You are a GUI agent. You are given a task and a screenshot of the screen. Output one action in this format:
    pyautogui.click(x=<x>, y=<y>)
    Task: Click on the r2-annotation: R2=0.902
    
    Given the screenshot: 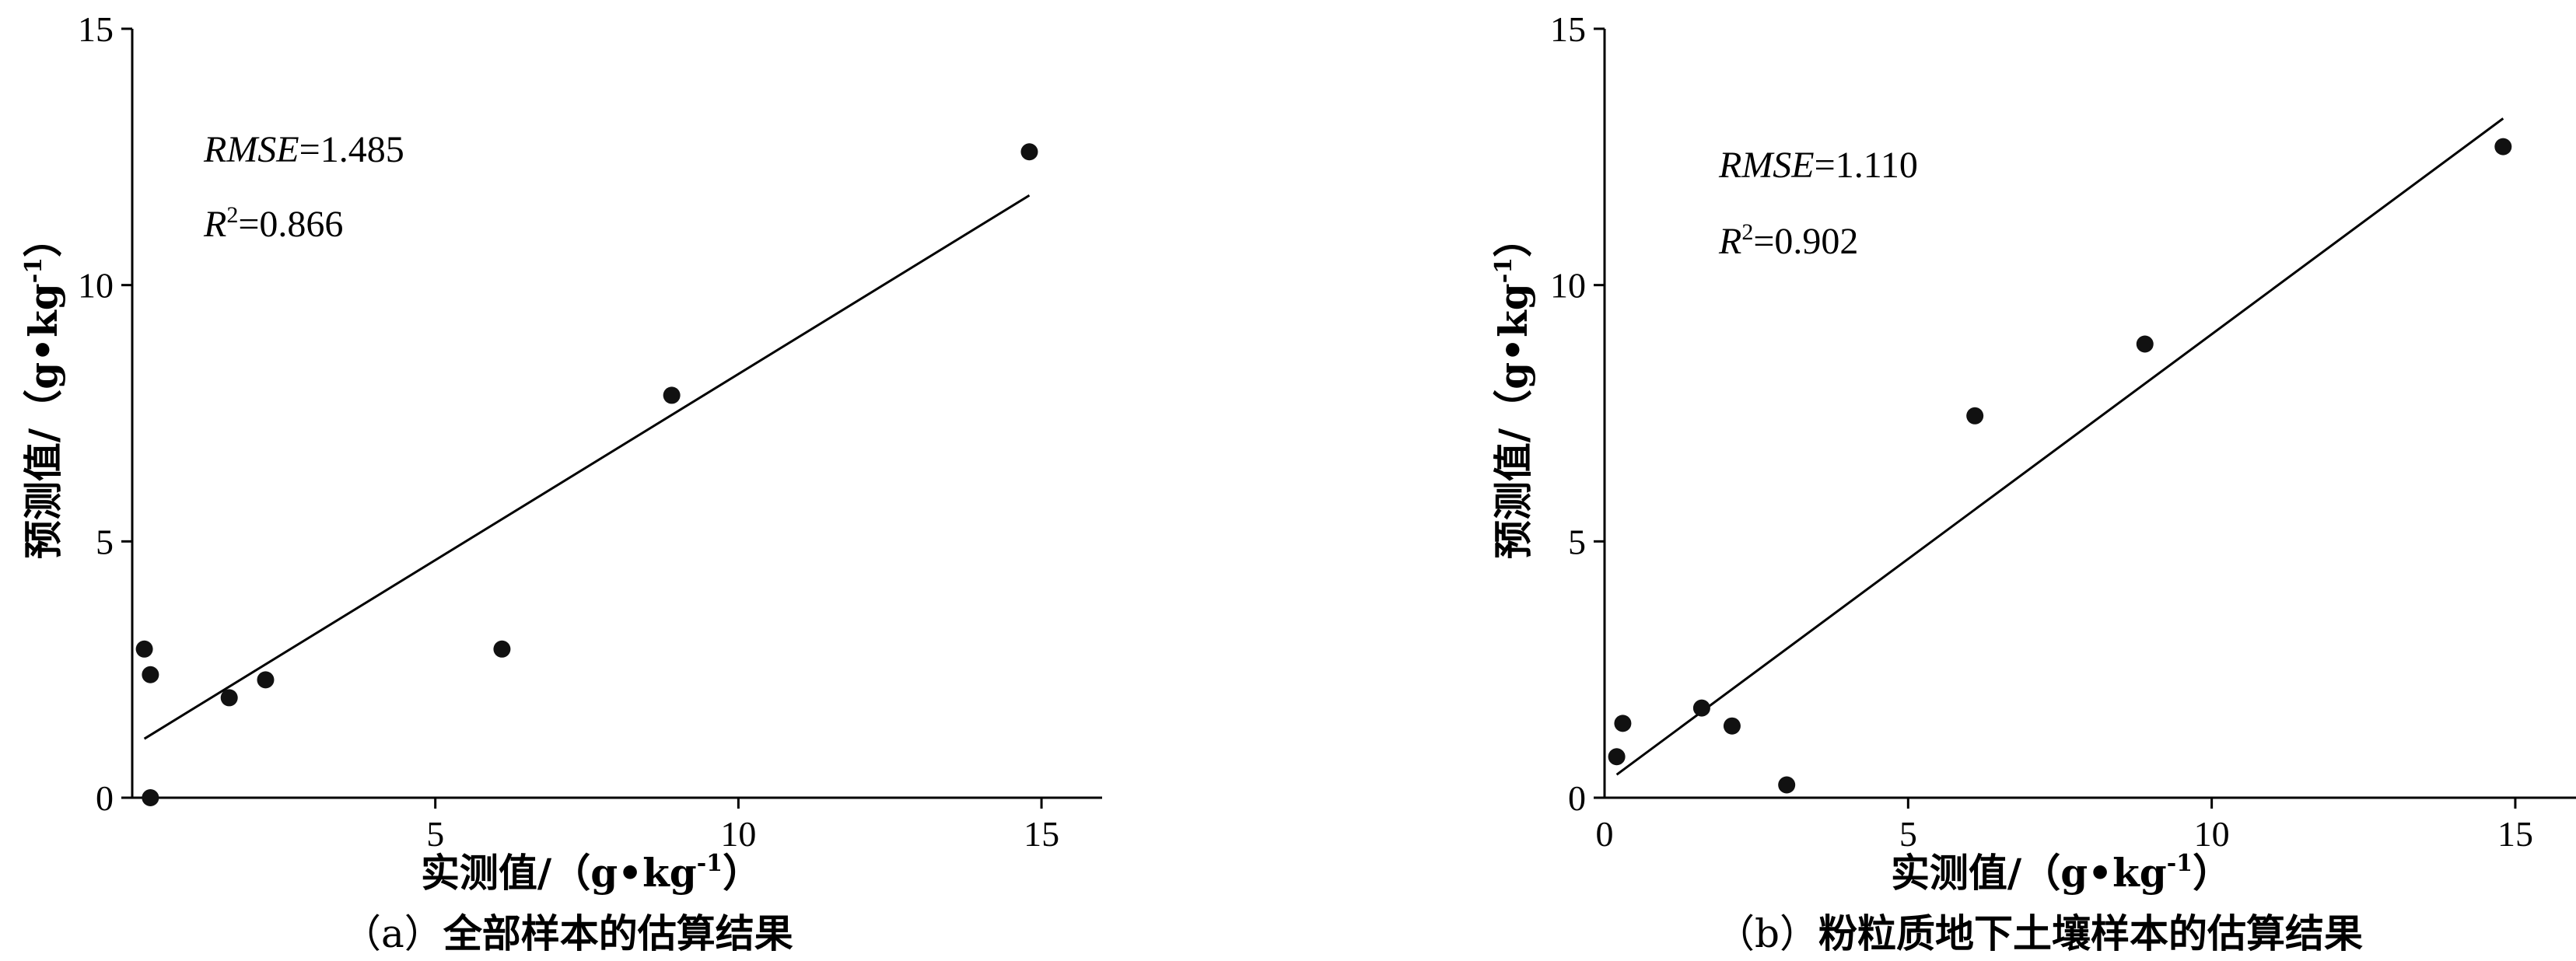 What is the action you would take?
    pyautogui.click(x=1788, y=240)
    